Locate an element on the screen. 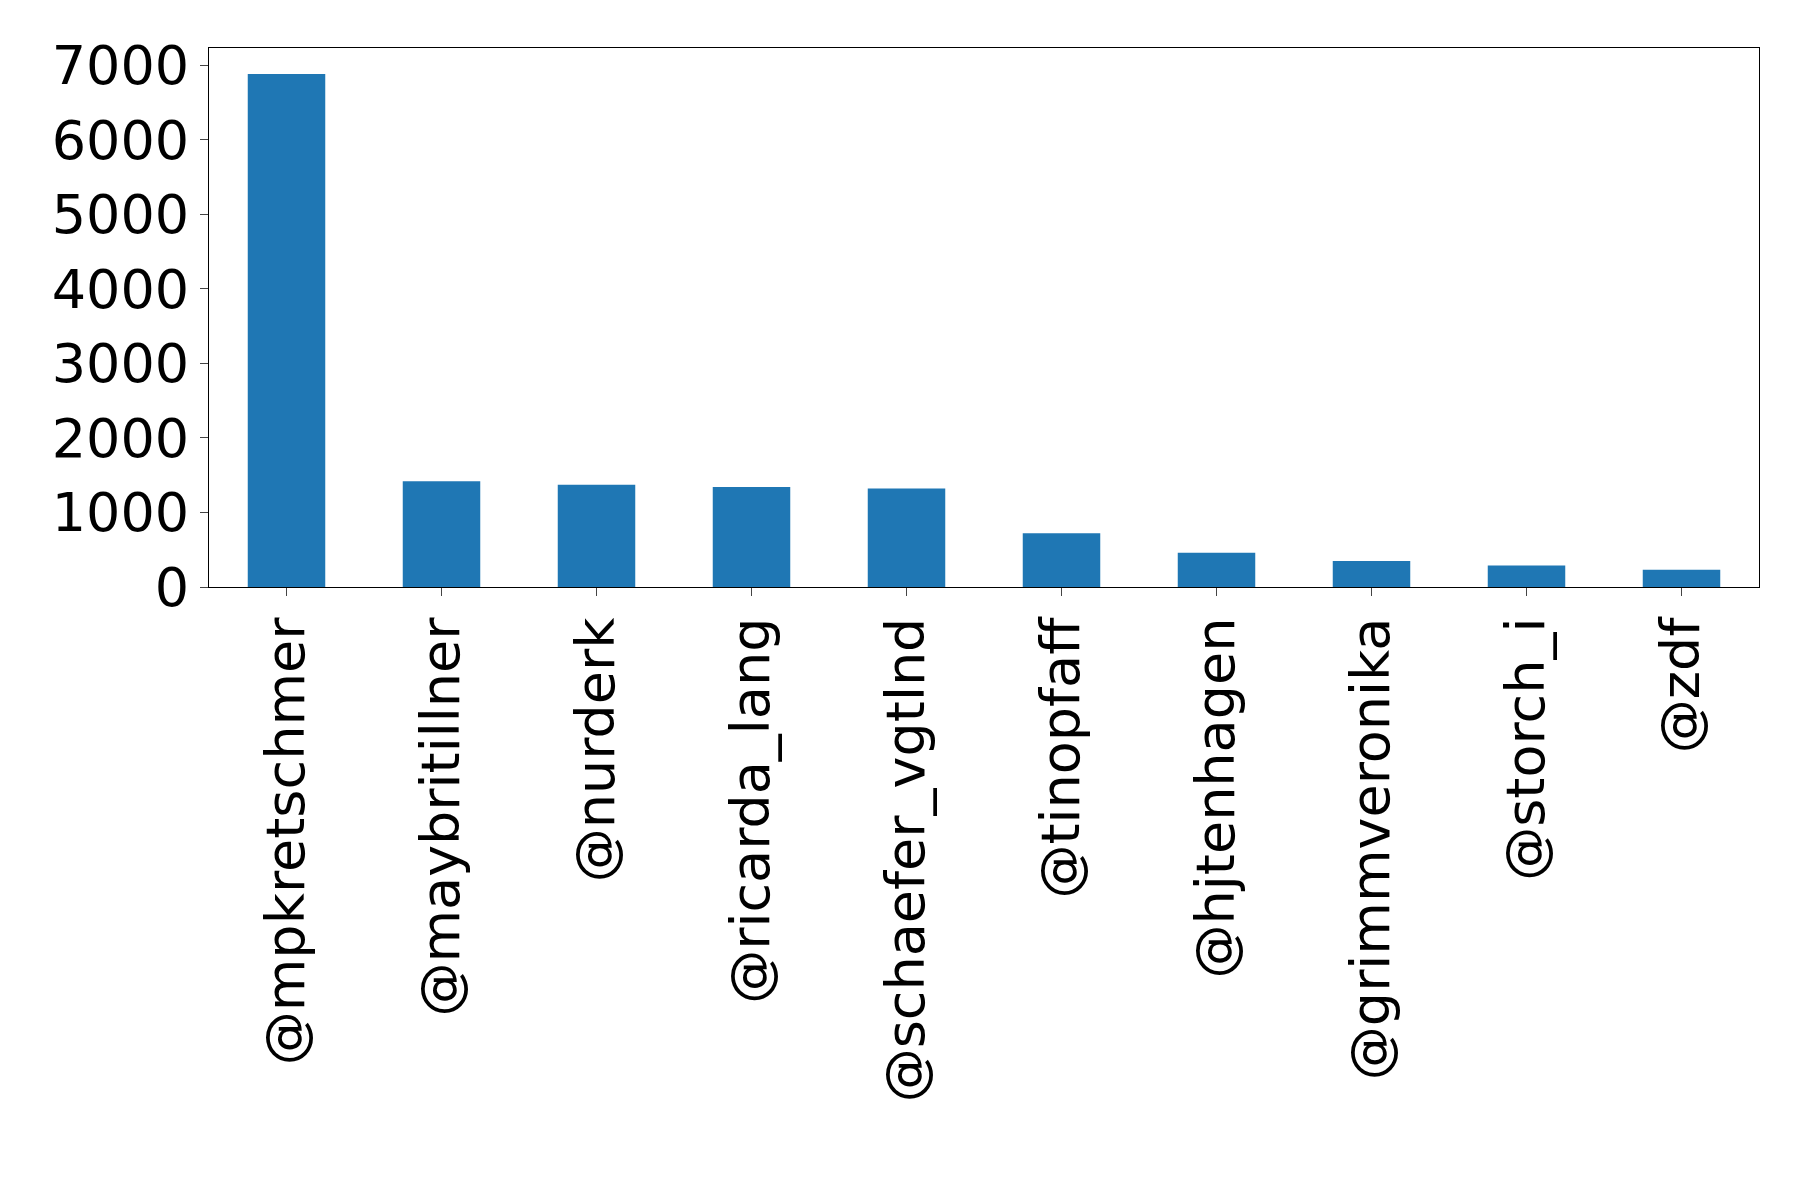  x-tick-label: @schaefer_vgtlnd is located at coordinates (906, 860).